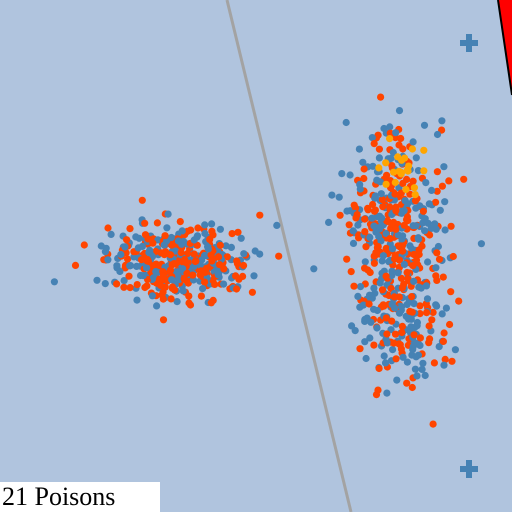 This screenshot has height=512, width=512. Describe the element at coordinates (401, 167) in the screenshot. I see `poison-points-layer` at that location.